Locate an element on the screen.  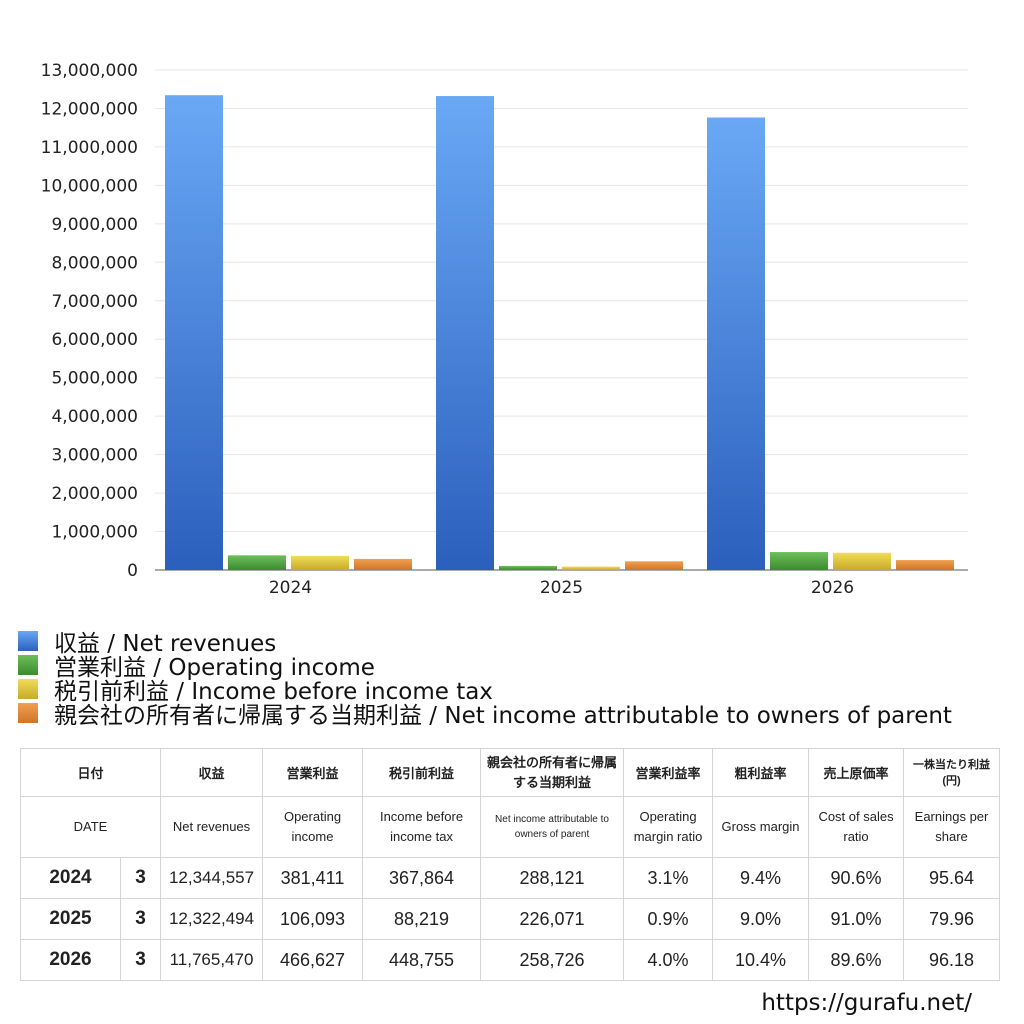
legend-label: 収益 / Net revenues is located at coordinates (165, 644).